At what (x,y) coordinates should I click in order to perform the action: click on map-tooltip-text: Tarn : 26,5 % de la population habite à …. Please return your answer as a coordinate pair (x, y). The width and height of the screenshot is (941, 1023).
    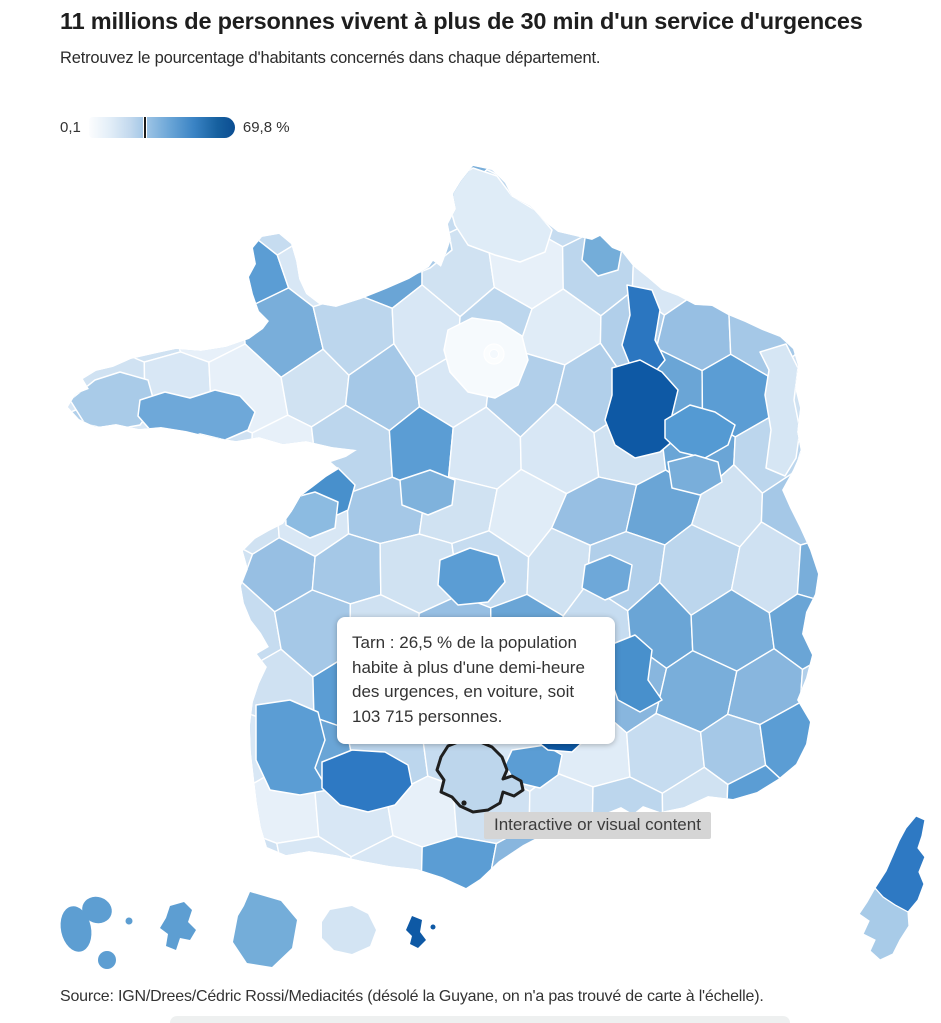
    Looking at the image, I should click on (468, 679).